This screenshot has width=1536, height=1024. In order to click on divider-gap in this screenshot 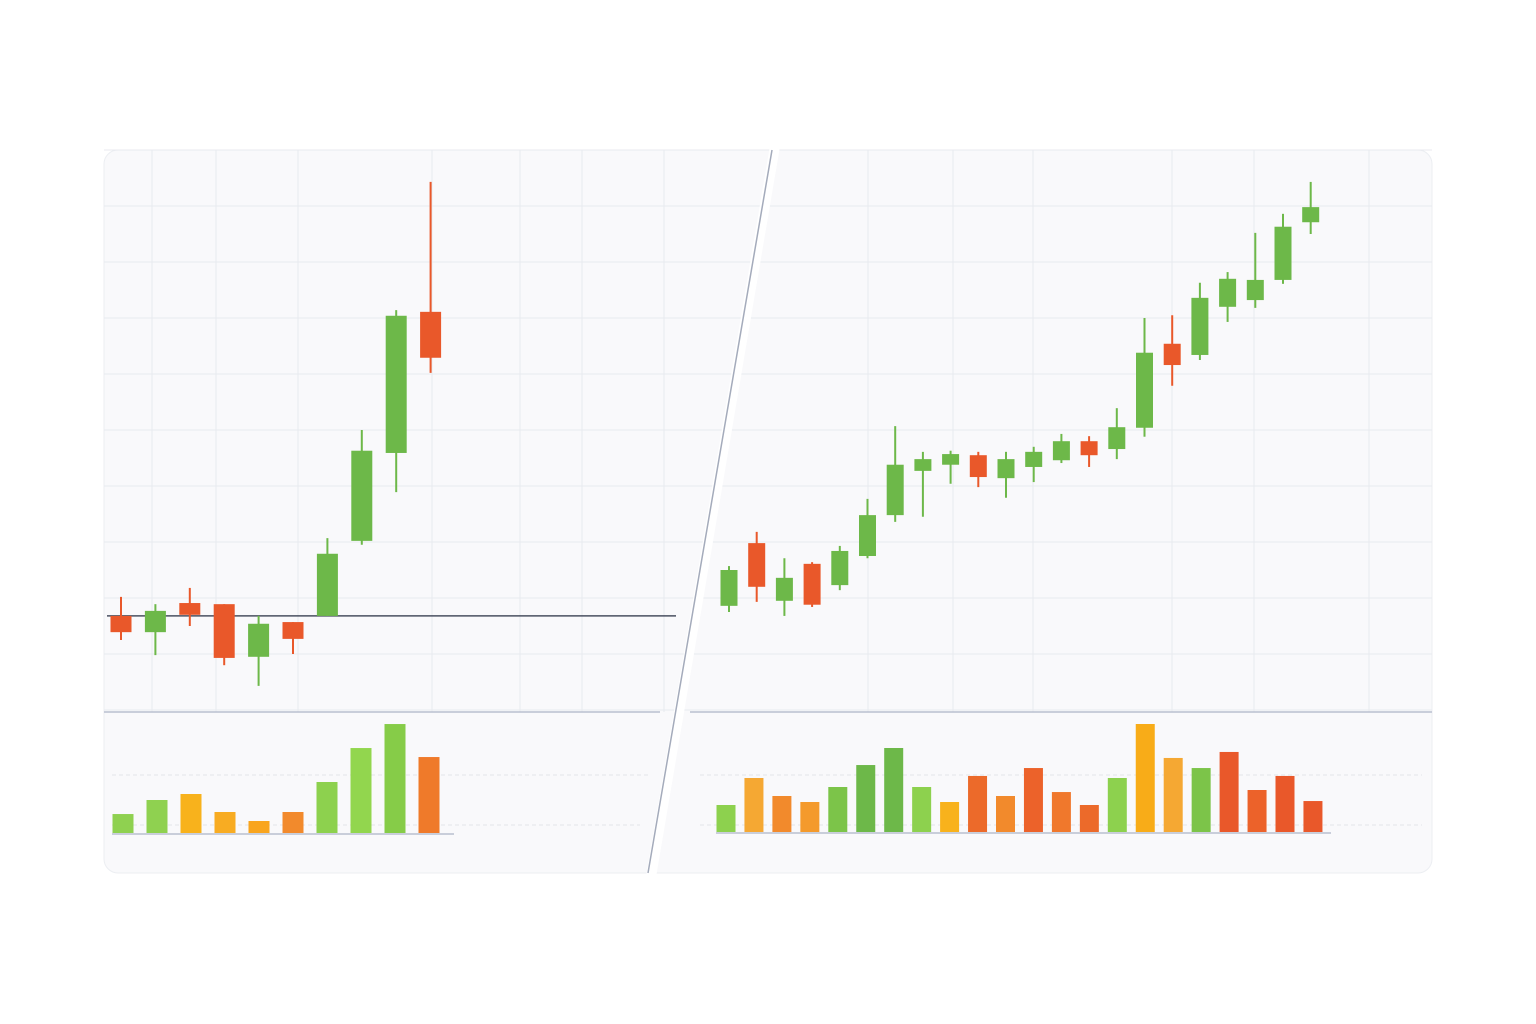, I will do `click(713, 511)`.